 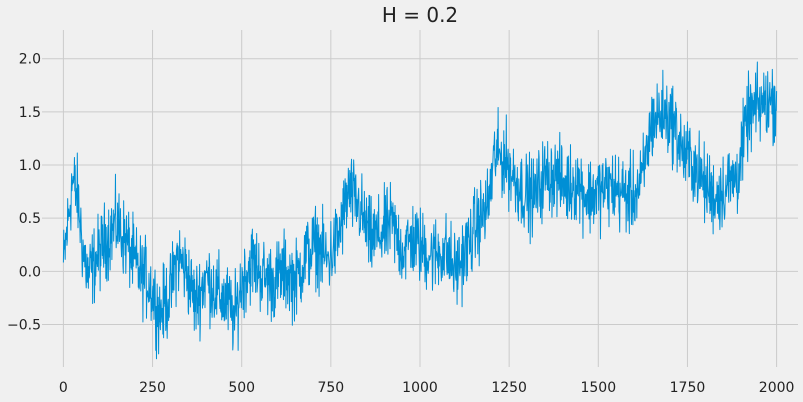 I want to click on x-axis-ticks: 0 250 500 750 1000 1250 1500 1750 2000, so click(x=426, y=388).